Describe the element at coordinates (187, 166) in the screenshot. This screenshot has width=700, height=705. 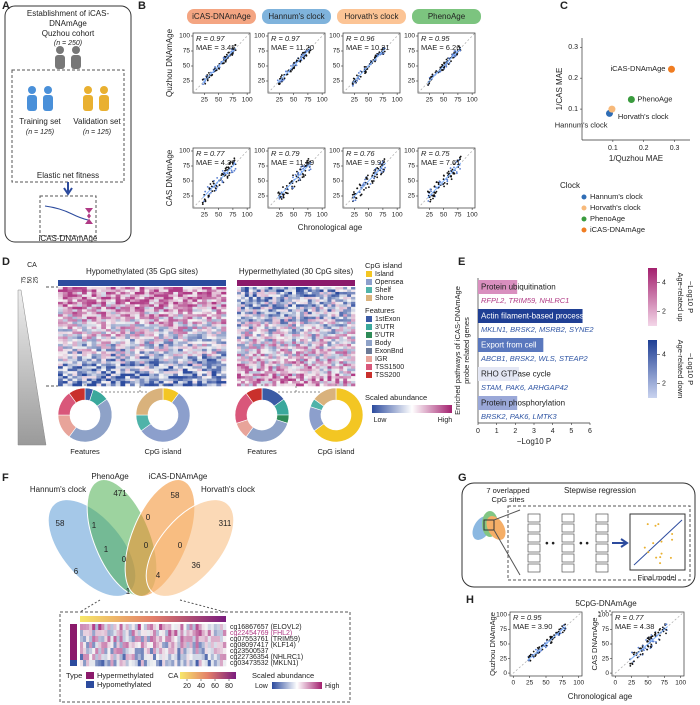
I see `y-tick-label: 75` at that location.